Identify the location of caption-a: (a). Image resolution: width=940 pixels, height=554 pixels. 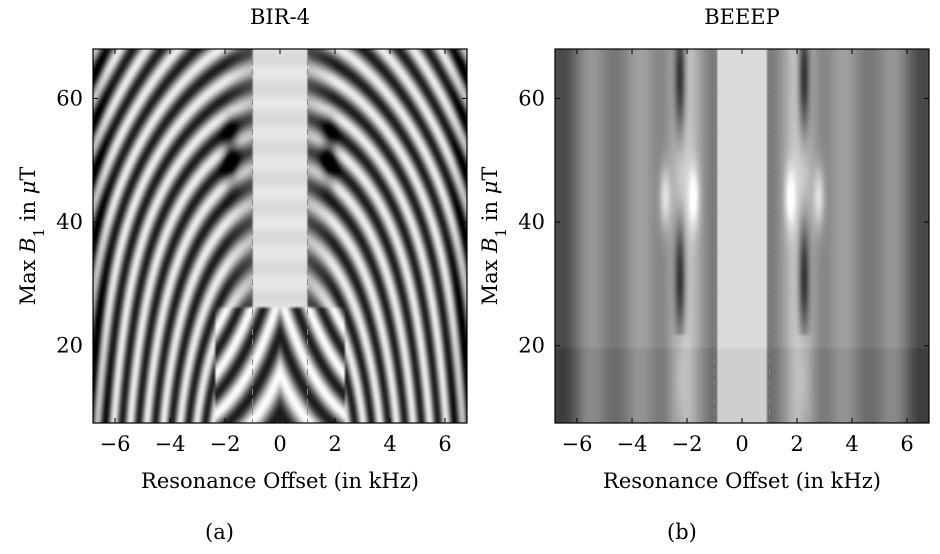
(219, 532).